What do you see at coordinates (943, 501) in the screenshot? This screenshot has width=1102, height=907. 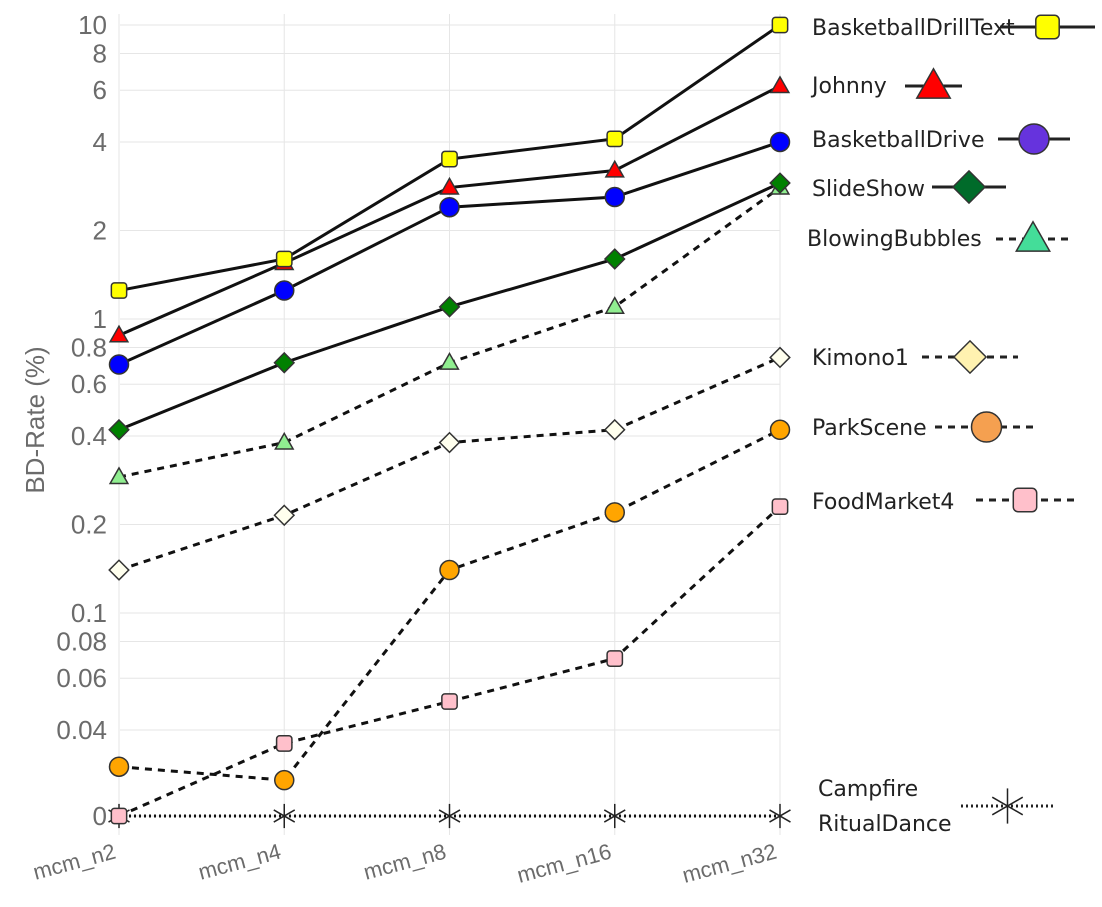 I see `legend-item-foodmarket4: FoodMarket4` at bounding box center [943, 501].